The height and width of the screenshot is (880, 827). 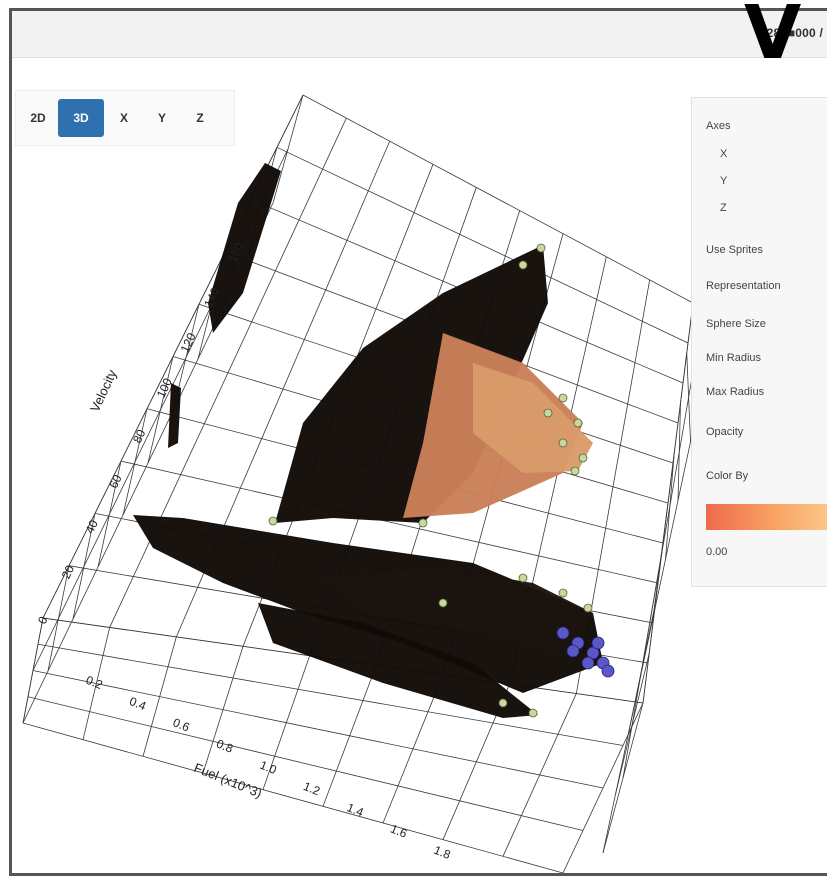 What do you see at coordinates (244, 248) in the screenshot?
I see `velocity-band` at bounding box center [244, 248].